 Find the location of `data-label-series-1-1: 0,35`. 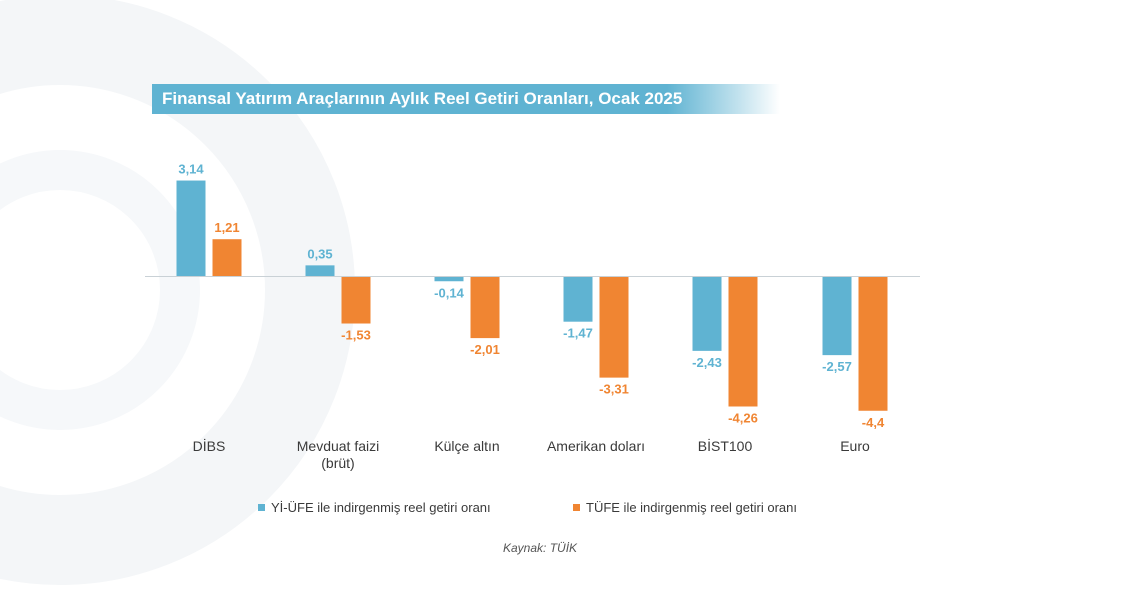

data-label-series-1-1: 0,35 is located at coordinates (319, 253).